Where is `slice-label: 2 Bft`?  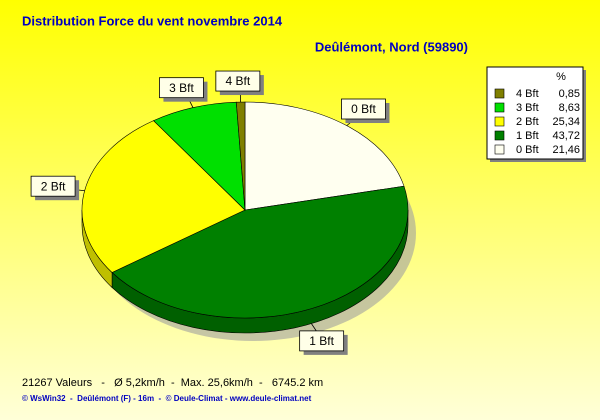 slice-label: 2 Bft is located at coordinates (53, 186).